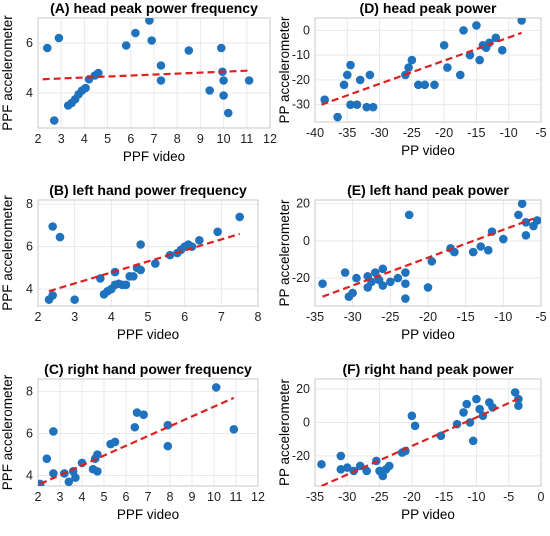 This screenshot has width=550, height=536. Describe the element at coordinates (390, 317) in the screenshot. I see `x-tick-label: -25` at that location.